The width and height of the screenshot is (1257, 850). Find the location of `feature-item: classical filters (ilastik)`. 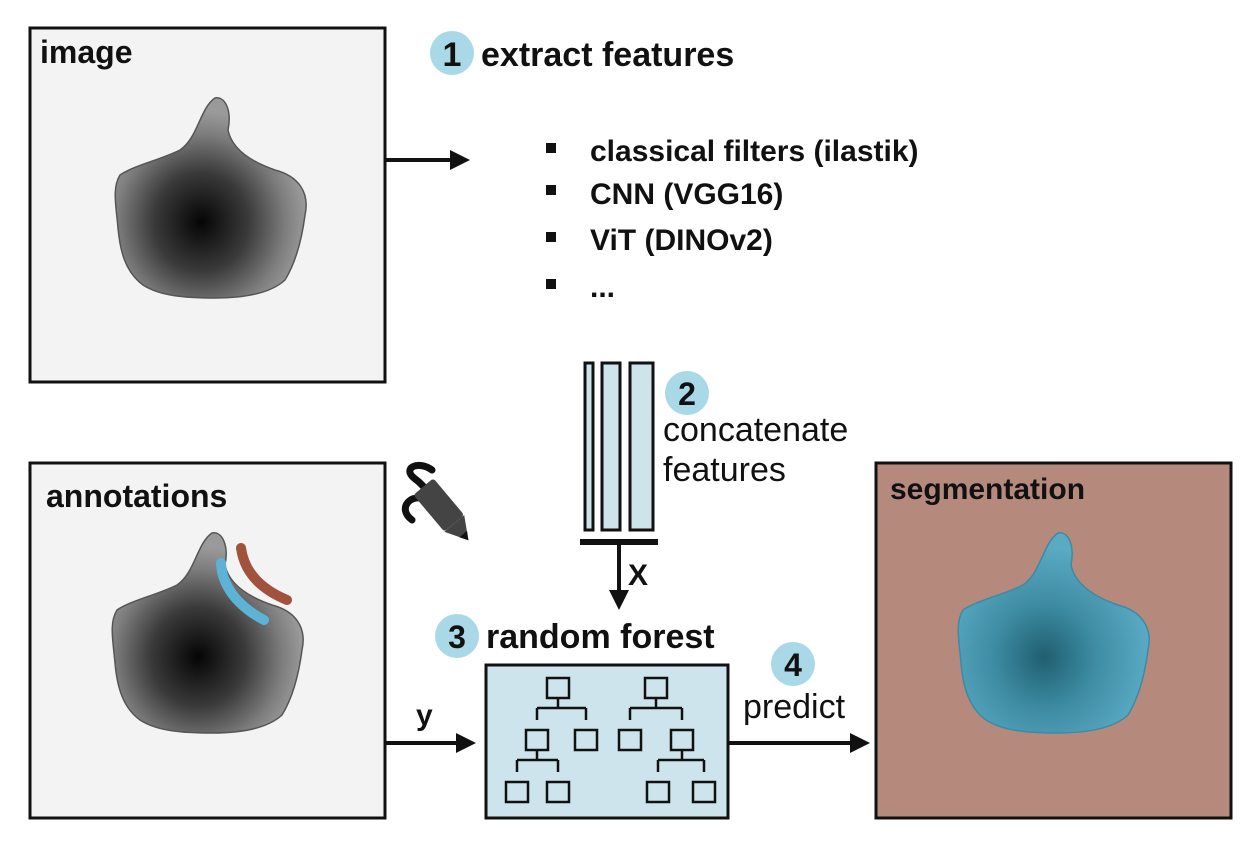

feature-item: classical filters (ilastik) is located at coordinates (754, 151).